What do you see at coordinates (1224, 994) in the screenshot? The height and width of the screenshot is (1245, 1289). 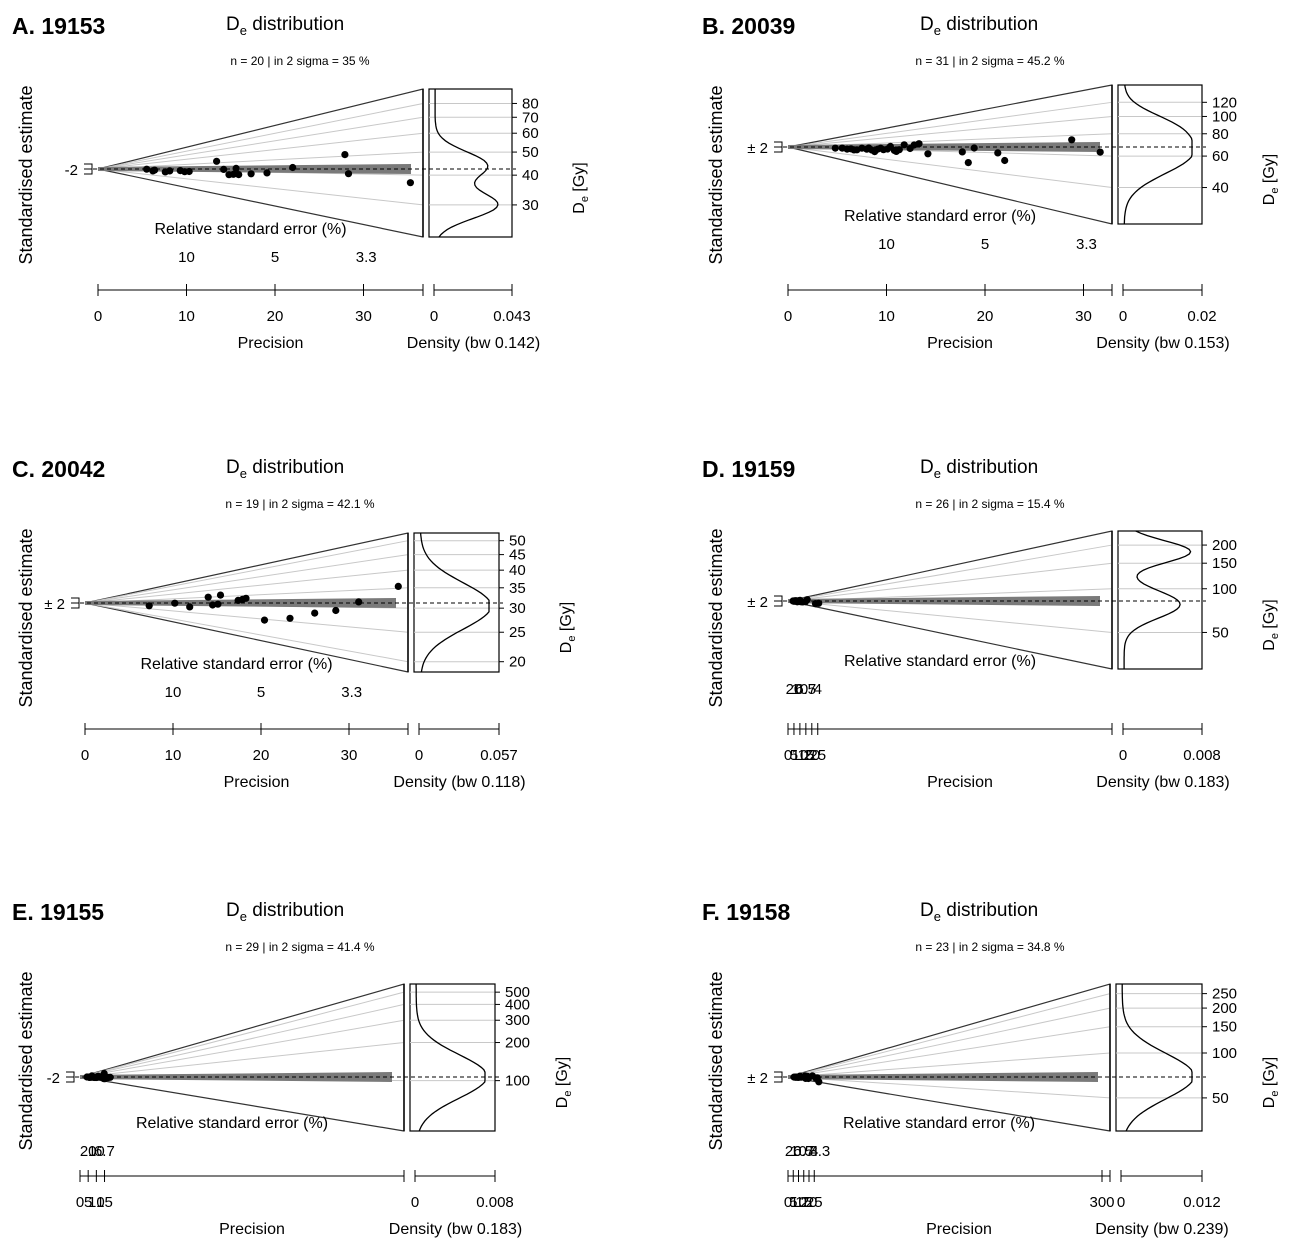 I see `de-tick-label: 250` at bounding box center [1224, 994].